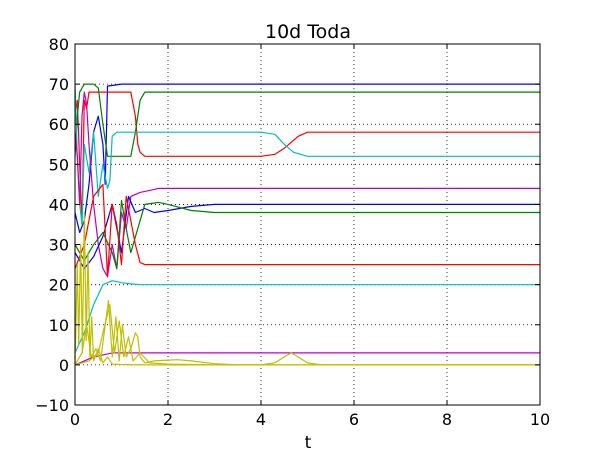 The width and height of the screenshot is (600, 450). What do you see at coordinates (59, 245) in the screenshot?
I see `y-tick-label: 30` at bounding box center [59, 245].